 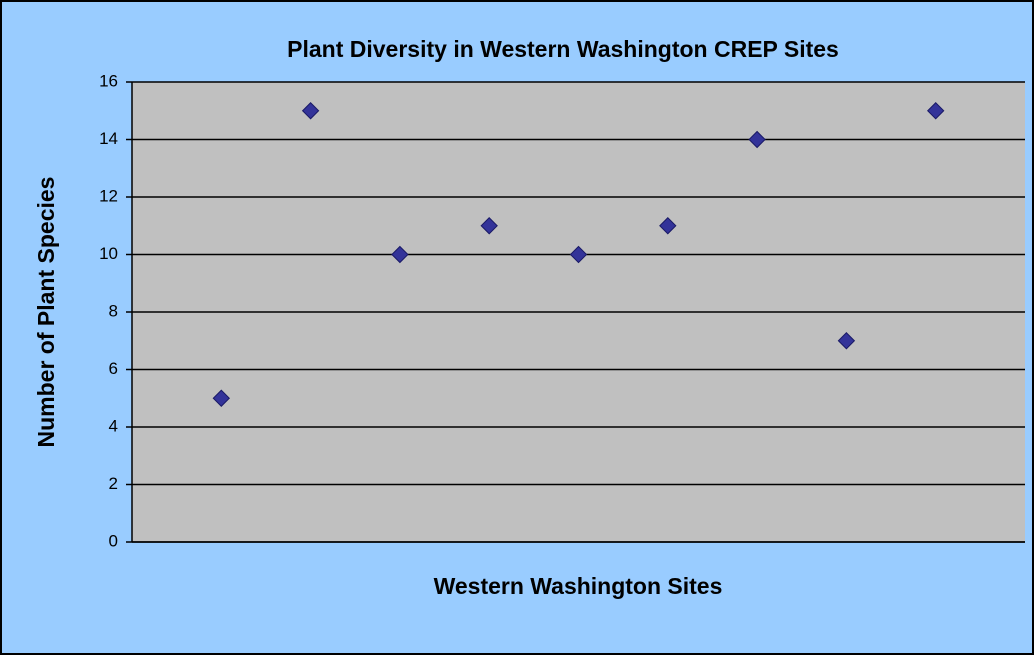 What do you see at coordinates (108, 253) in the screenshot?
I see `y-tick-label: 10` at bounding box center [108, 253].